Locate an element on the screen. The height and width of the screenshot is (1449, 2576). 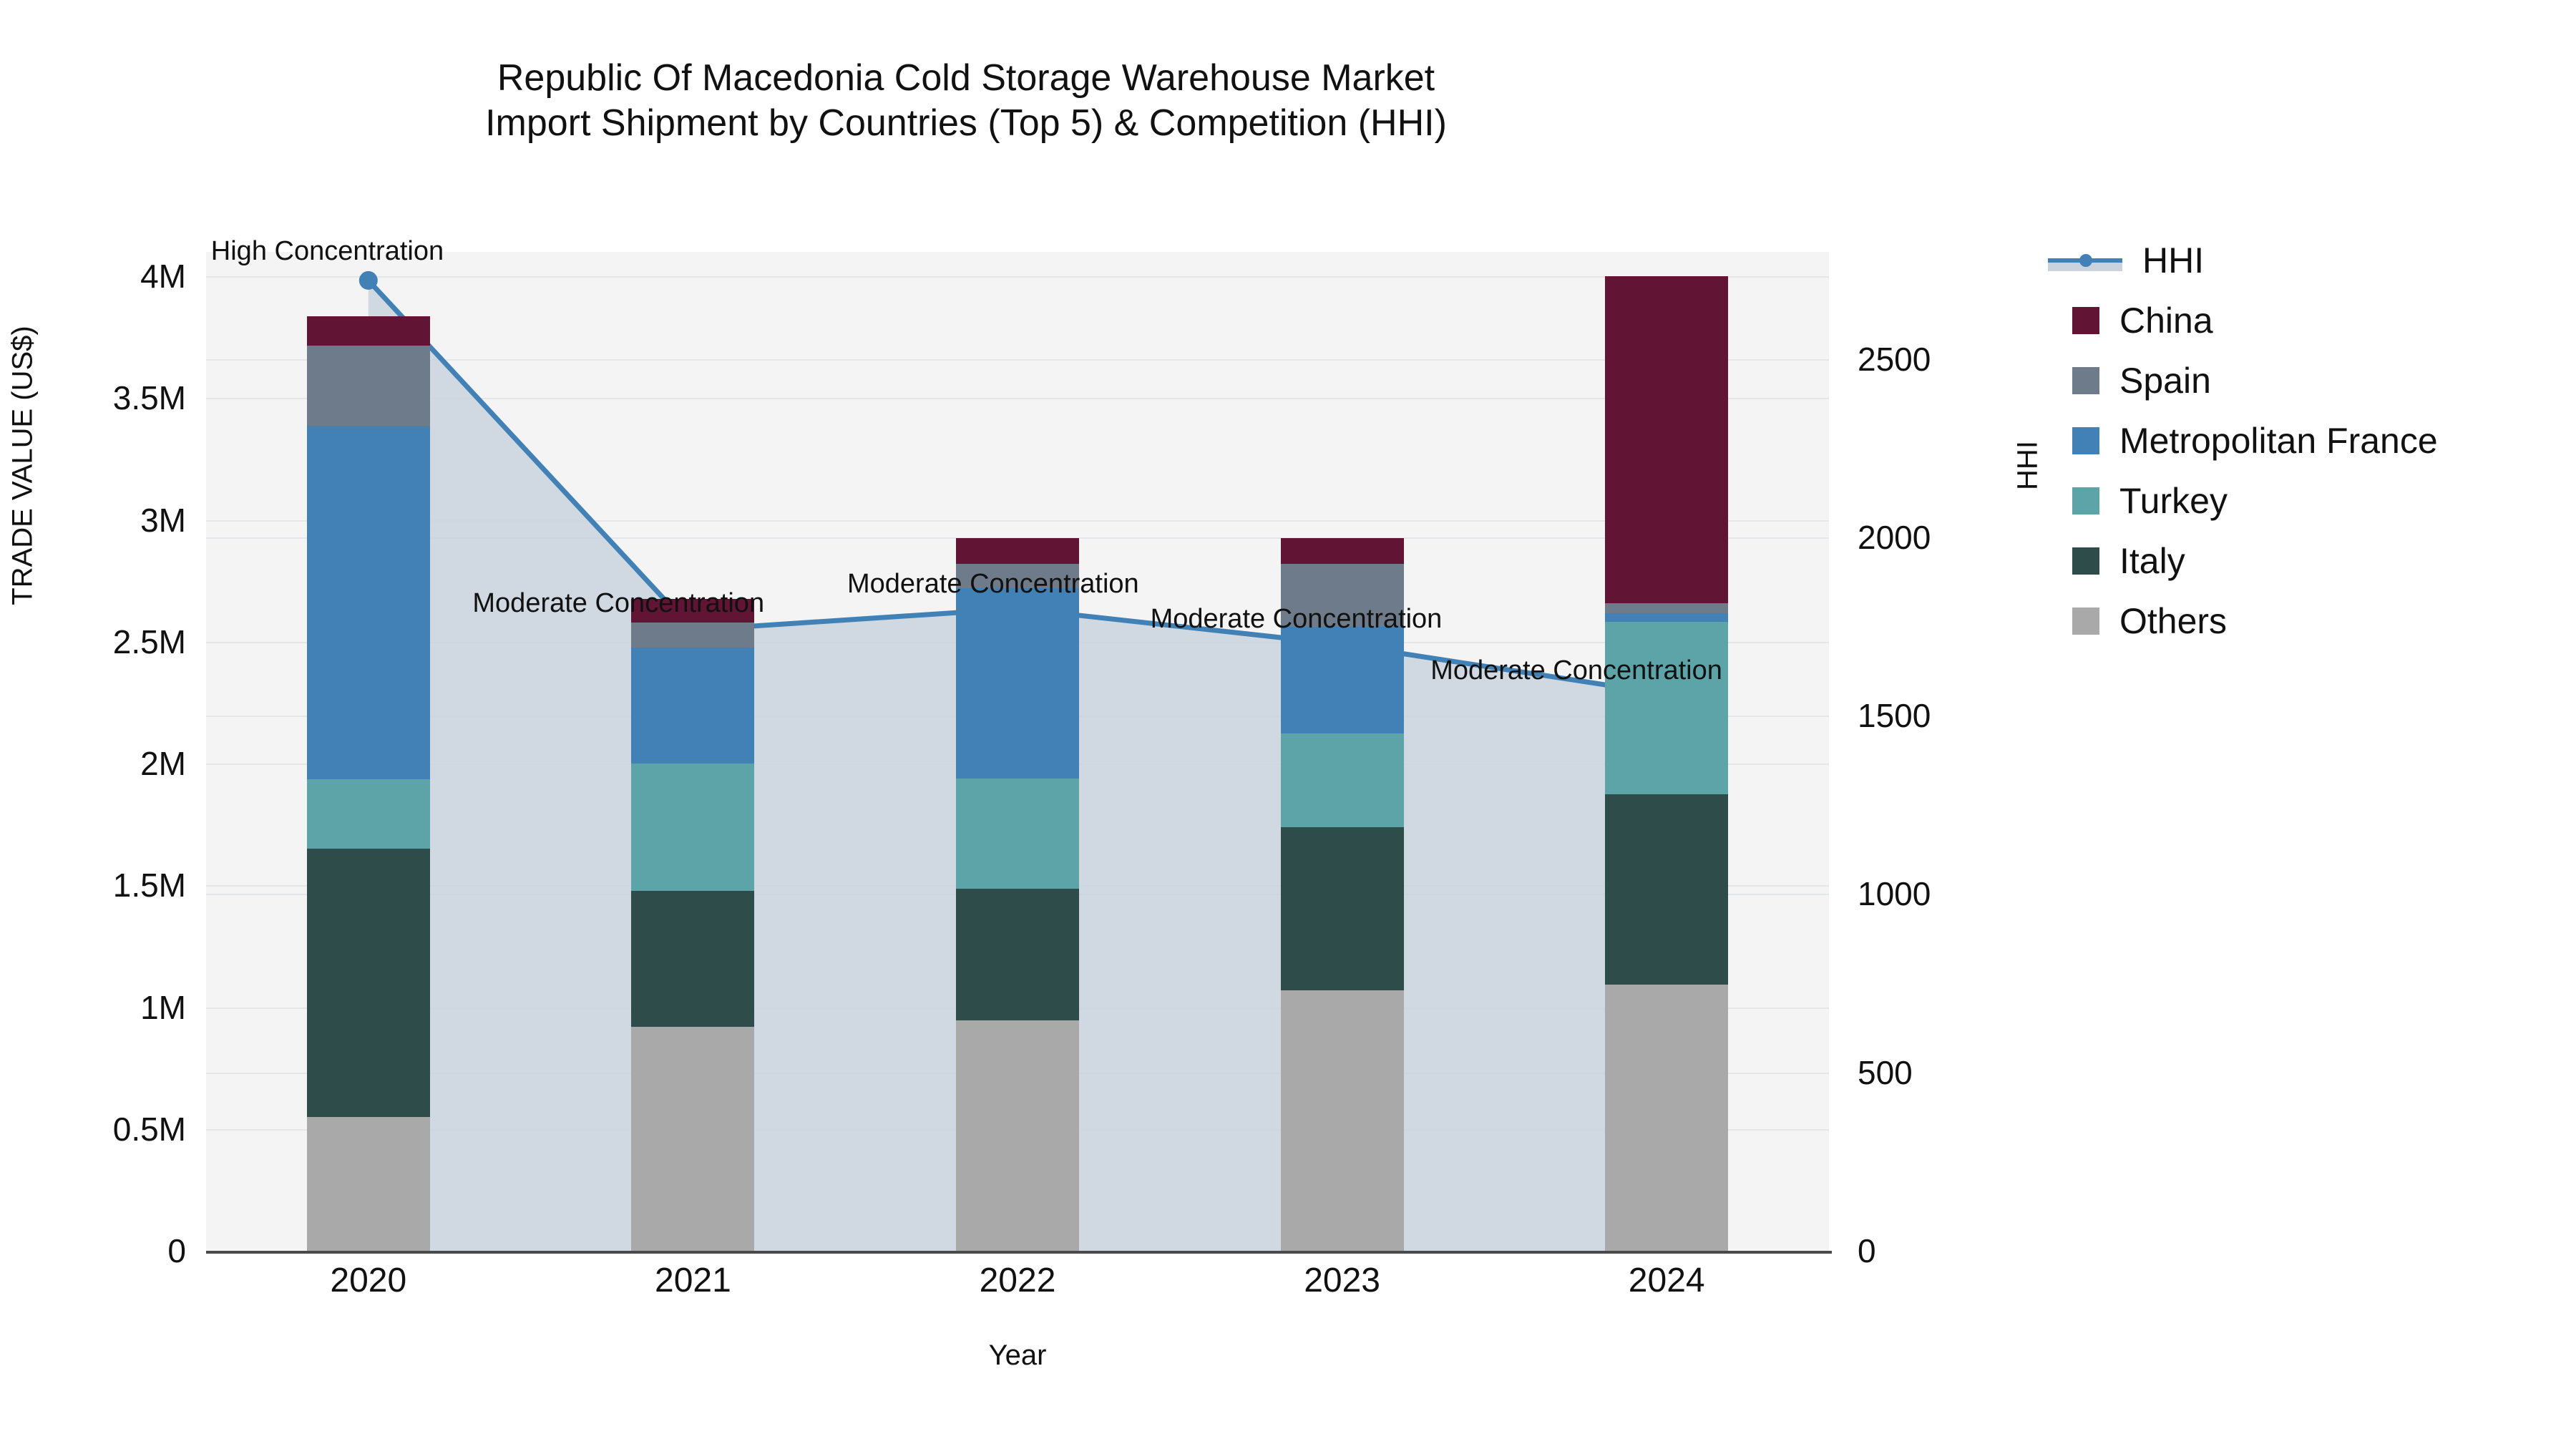
bar-stack-2023 is located at coordinates (1342, 752).